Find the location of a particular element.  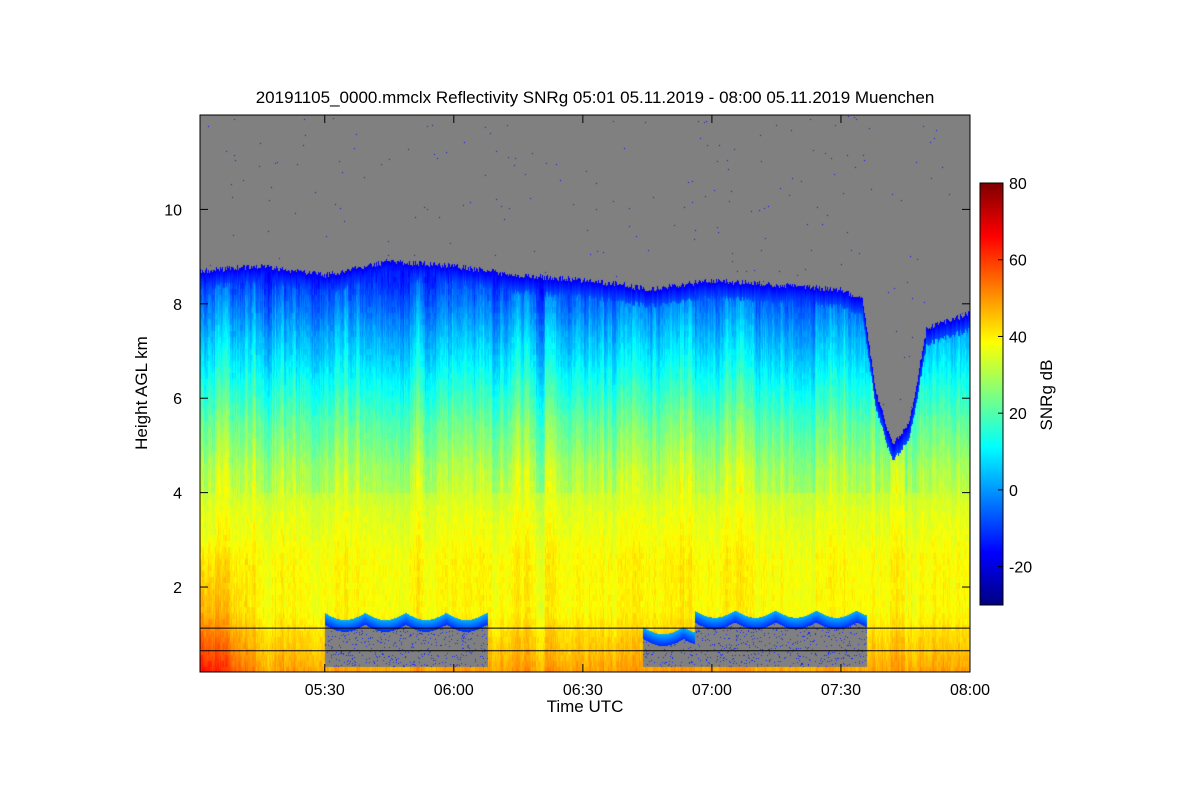

y-tick-label: 6 is located at coordinates (177, 399).